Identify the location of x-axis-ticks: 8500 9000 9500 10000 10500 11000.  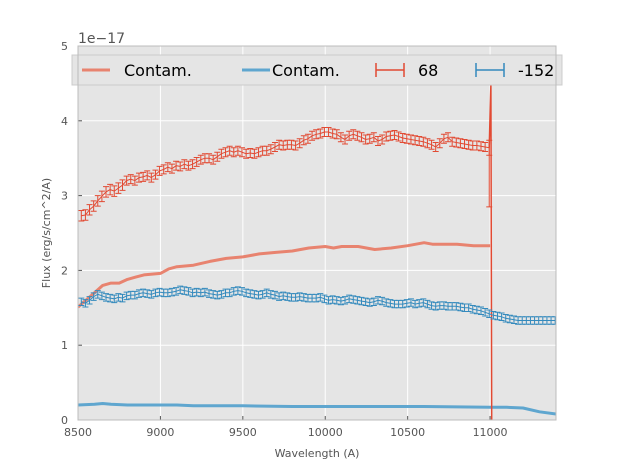
(286, 427).